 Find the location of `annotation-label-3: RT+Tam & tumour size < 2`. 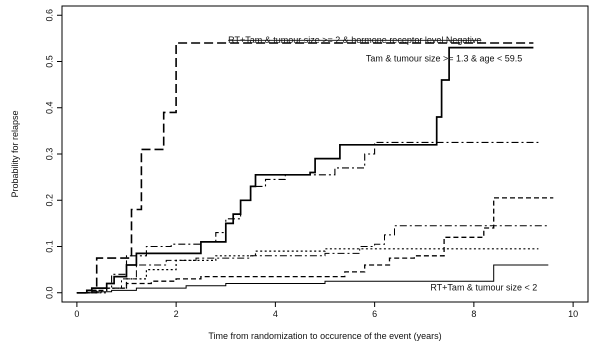

annotation-label-3: RT+Tam & tumour size < 2 is located at coordinates (483, 287).